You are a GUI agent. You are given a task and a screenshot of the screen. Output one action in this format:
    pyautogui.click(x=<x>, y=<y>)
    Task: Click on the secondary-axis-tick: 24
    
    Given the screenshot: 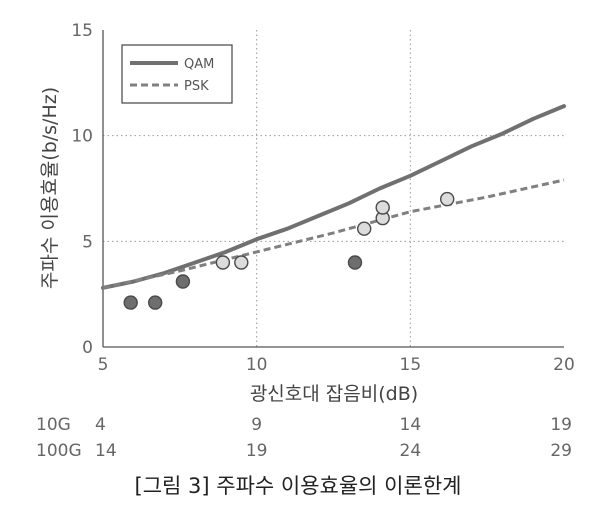 What is the action you would take?
    pyautogui.click(x=411, y=451)
    